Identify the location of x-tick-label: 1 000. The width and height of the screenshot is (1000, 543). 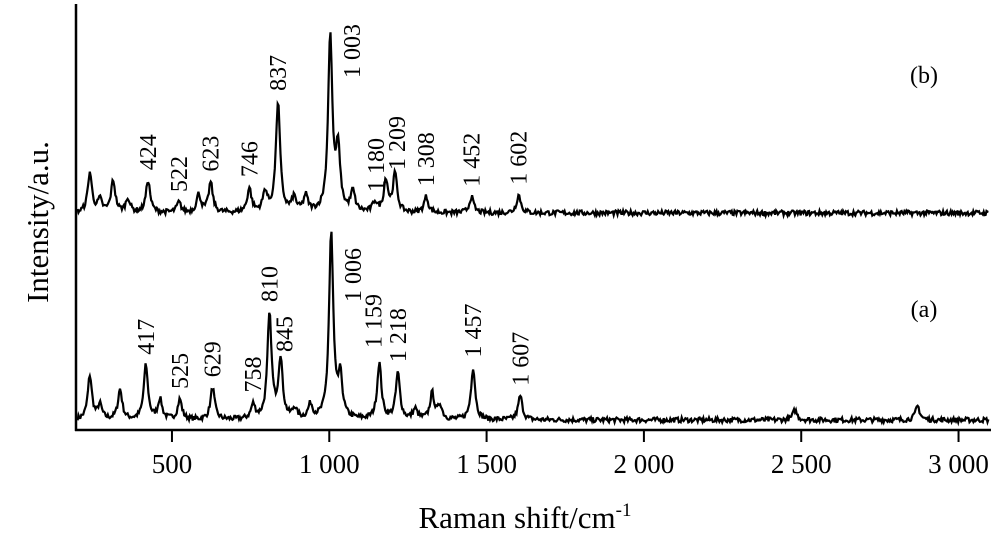
(329, 464).